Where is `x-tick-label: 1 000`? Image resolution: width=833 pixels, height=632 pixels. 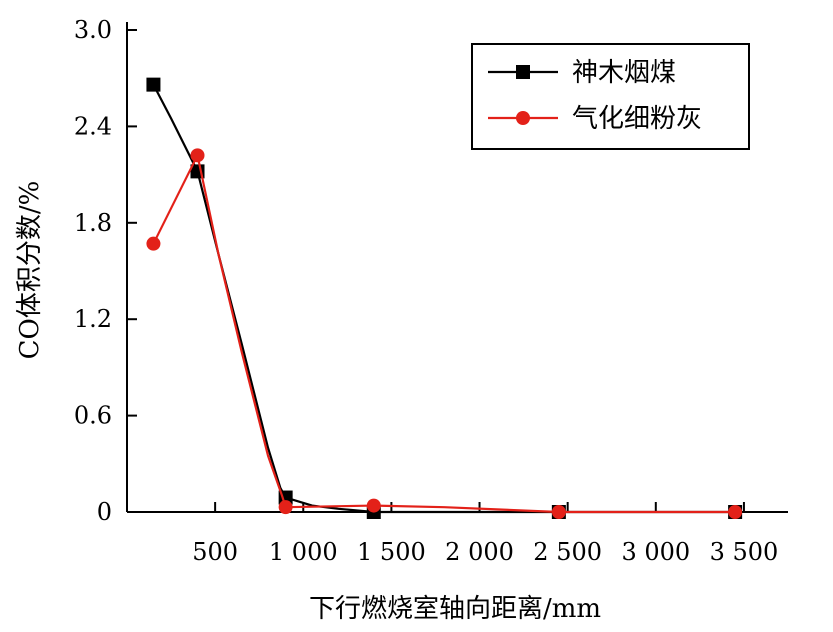 x-tick-label: 1 000 is located at coordinates (303, 552).